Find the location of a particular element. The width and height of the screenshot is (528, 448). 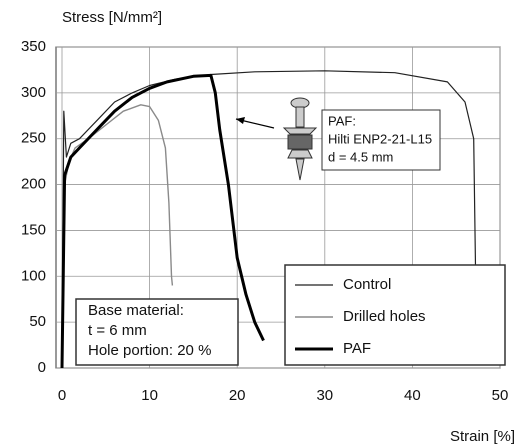

annotation-text: Hilti ENP2-21-L15 is located at coordinates (380, 138).